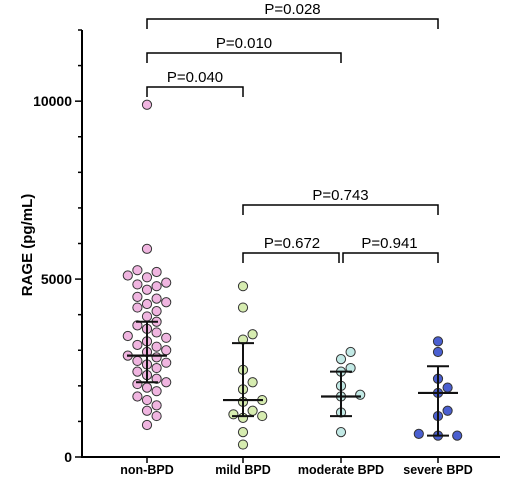  Describe the element at coordinates (146, 470) in the screenshot. I see `x-tick-label: non-BPD` at that location.